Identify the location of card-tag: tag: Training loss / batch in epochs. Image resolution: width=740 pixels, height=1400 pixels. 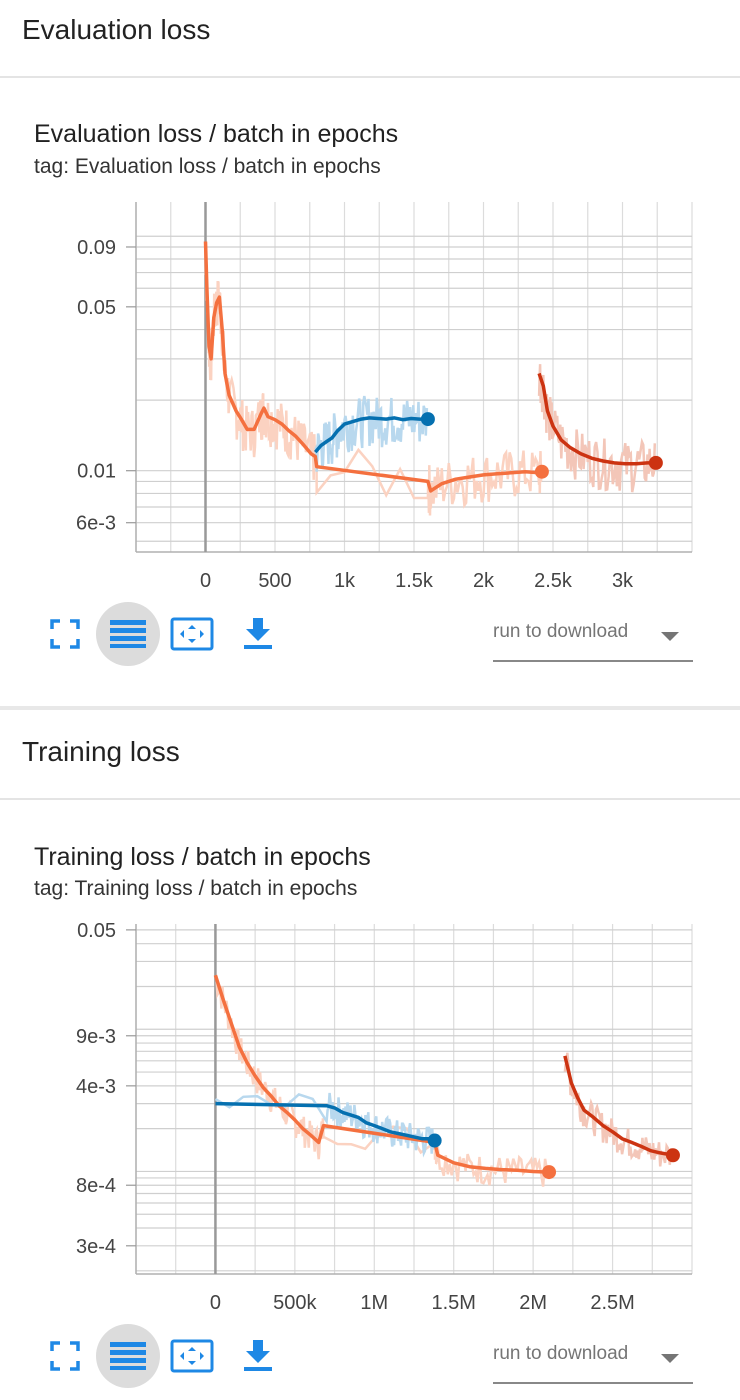
(196, 888).